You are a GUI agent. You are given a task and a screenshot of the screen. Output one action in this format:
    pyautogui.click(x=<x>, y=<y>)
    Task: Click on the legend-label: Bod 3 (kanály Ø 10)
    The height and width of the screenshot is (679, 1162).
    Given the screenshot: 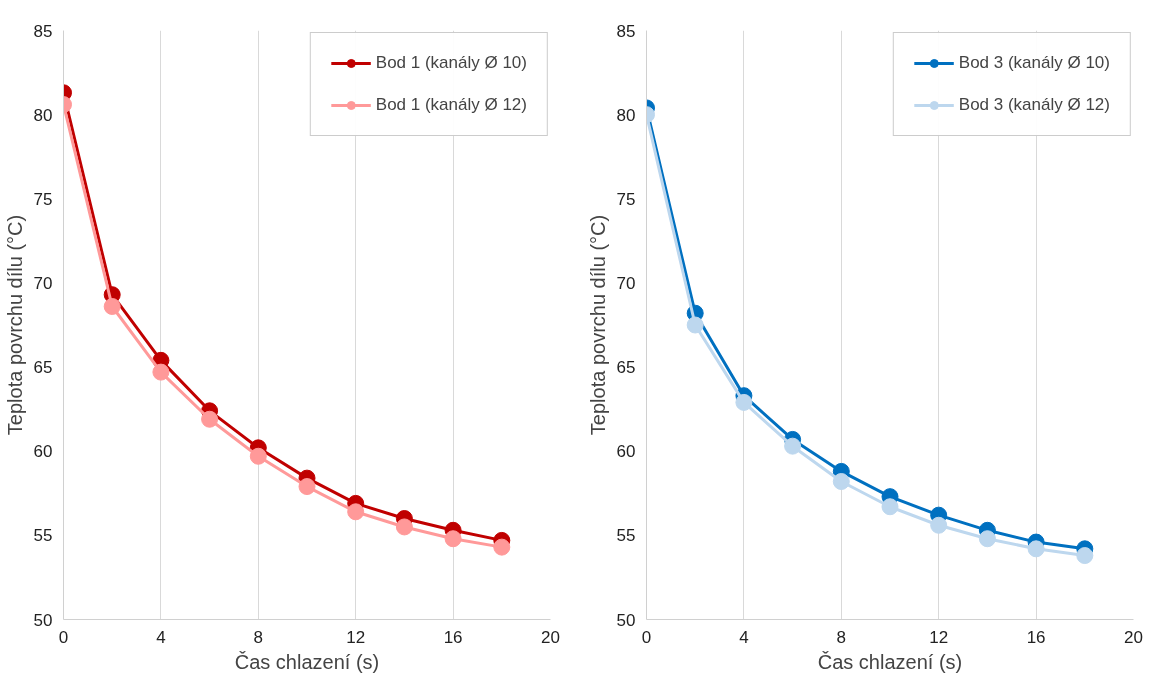 What is the action you would take?
    pyautogui.click(x=1034, y=63)
    